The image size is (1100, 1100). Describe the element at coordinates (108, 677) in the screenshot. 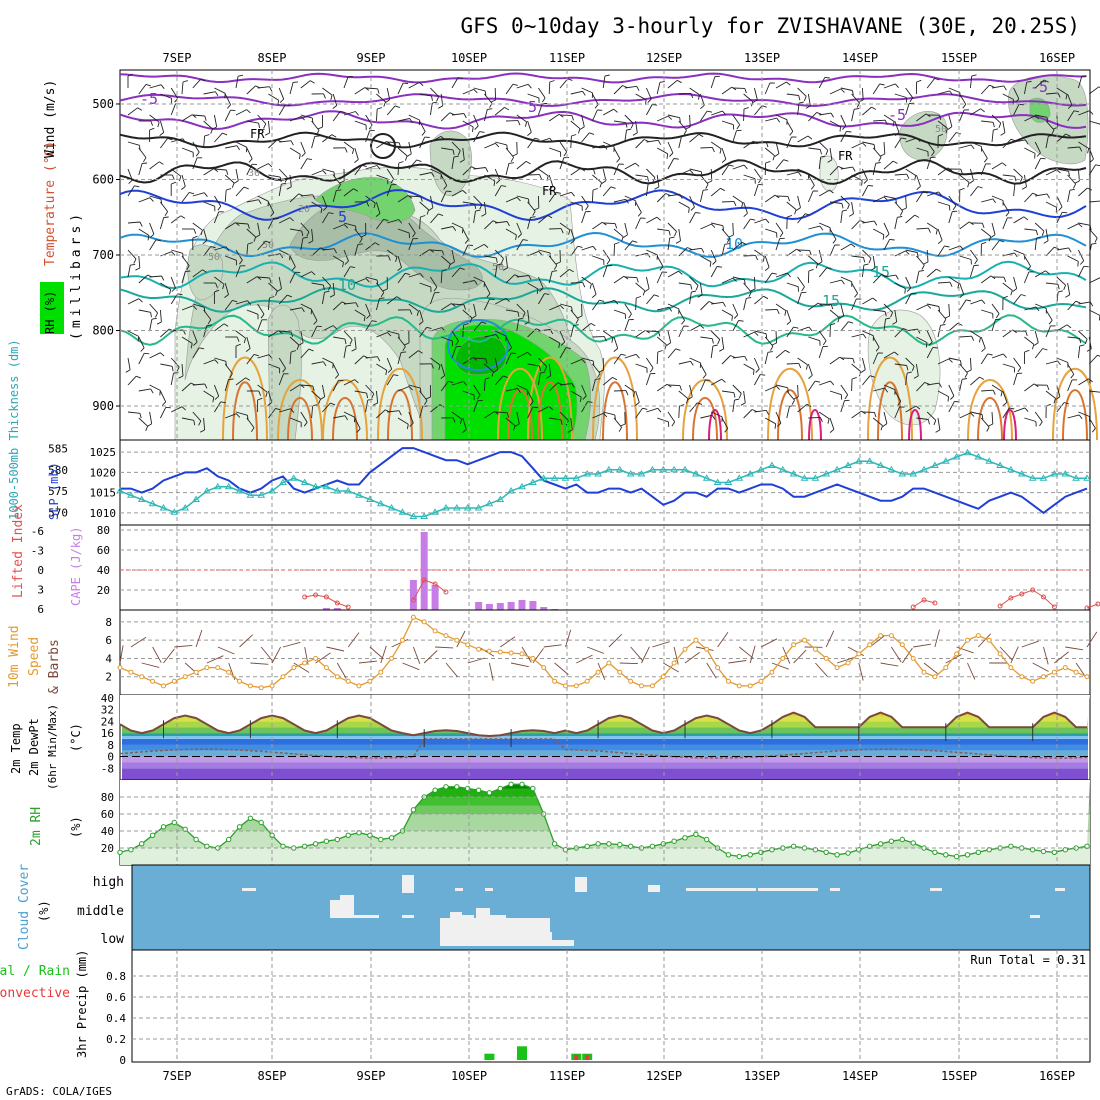

I see `wind-tick-label: 2` at that location.